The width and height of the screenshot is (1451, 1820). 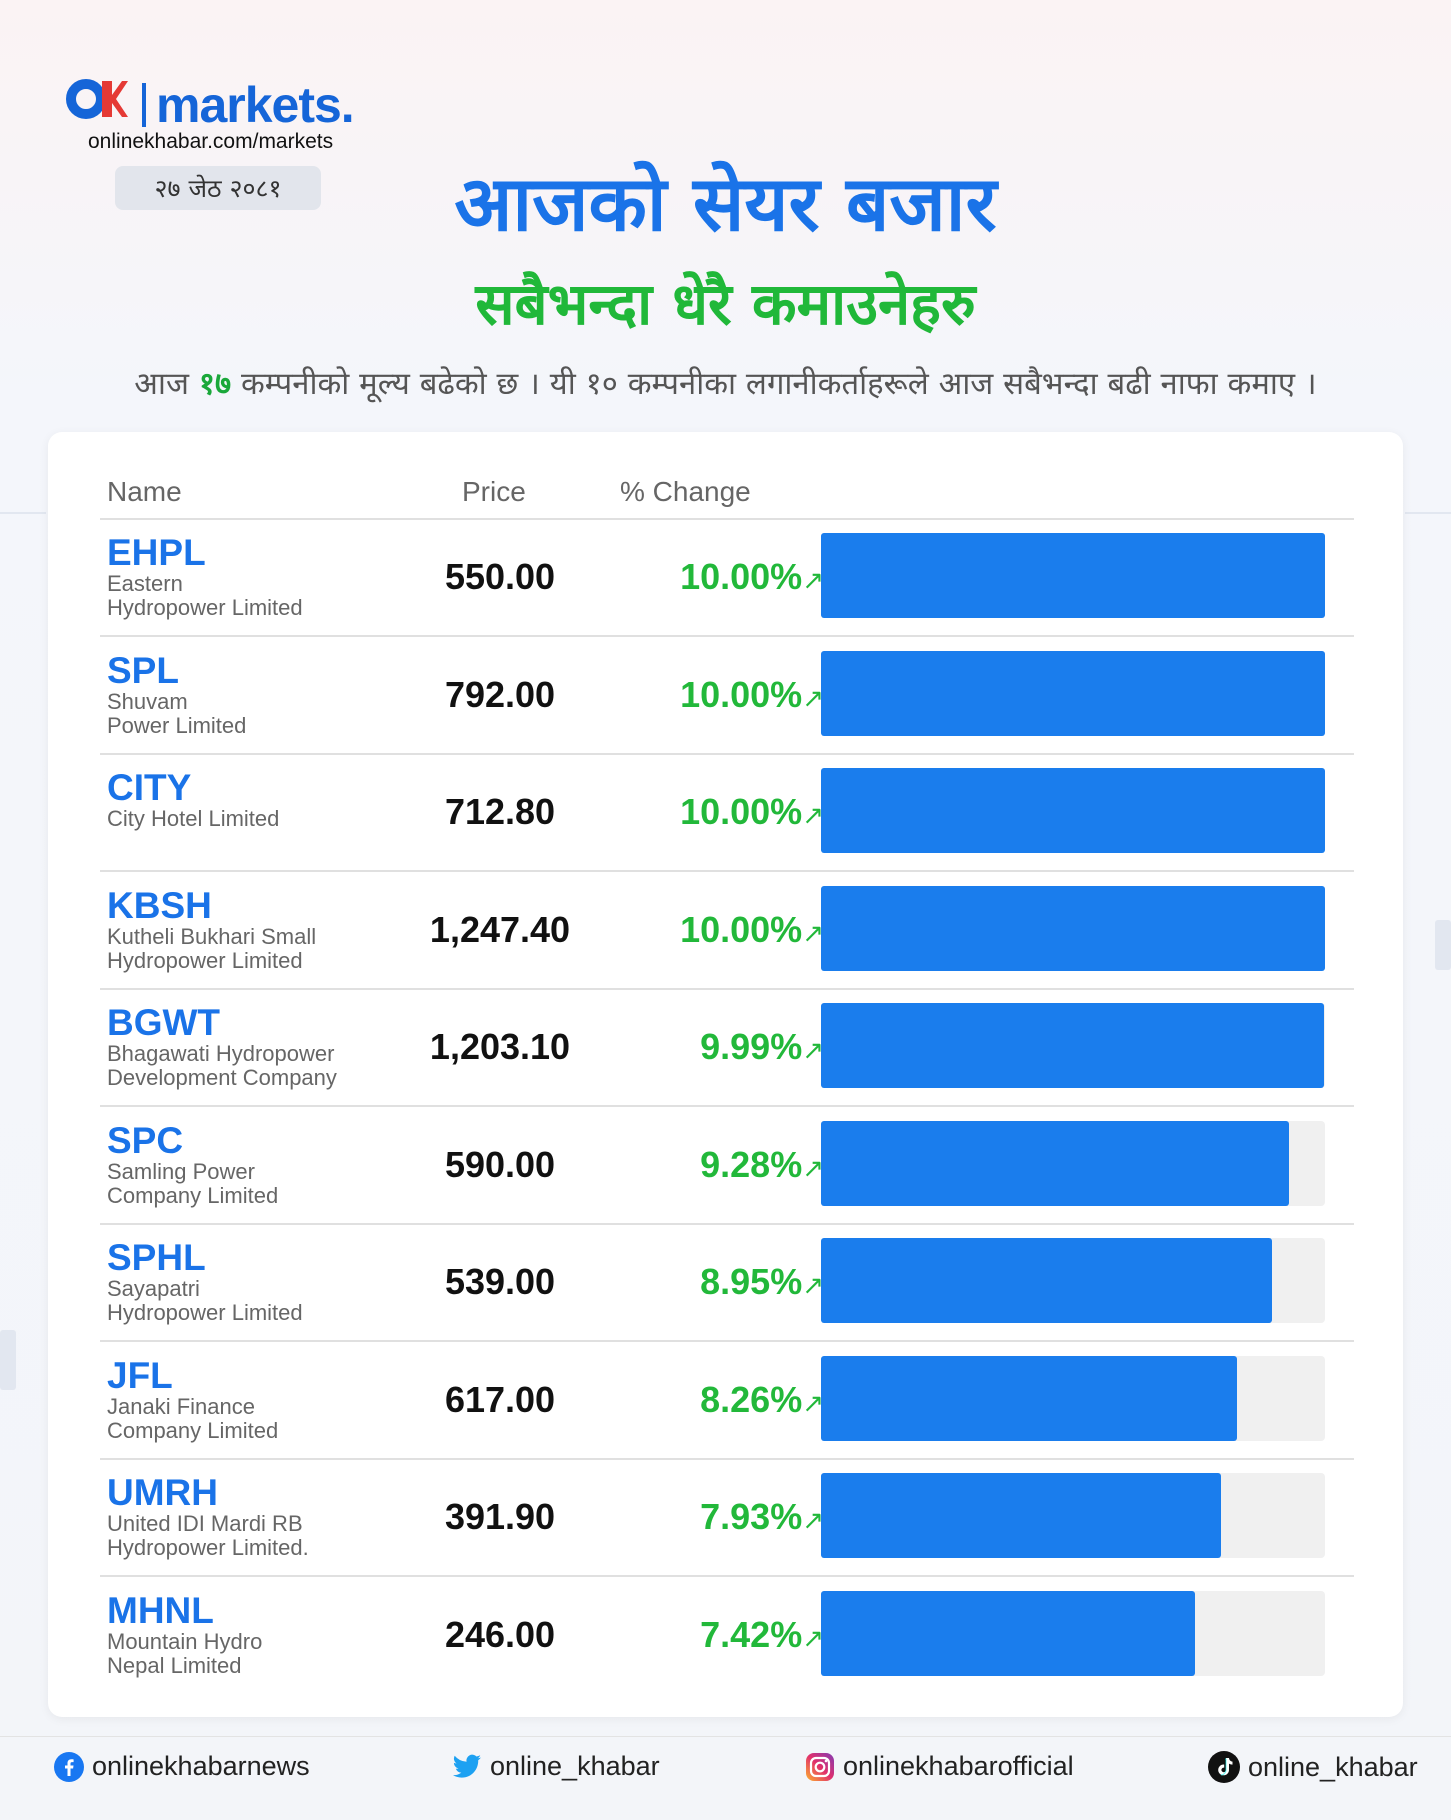 What do you see at coordinates (725, 203) in the screenshot?
I see `page-title: आजको सेयर बजार` at bounding box center [725, 203].